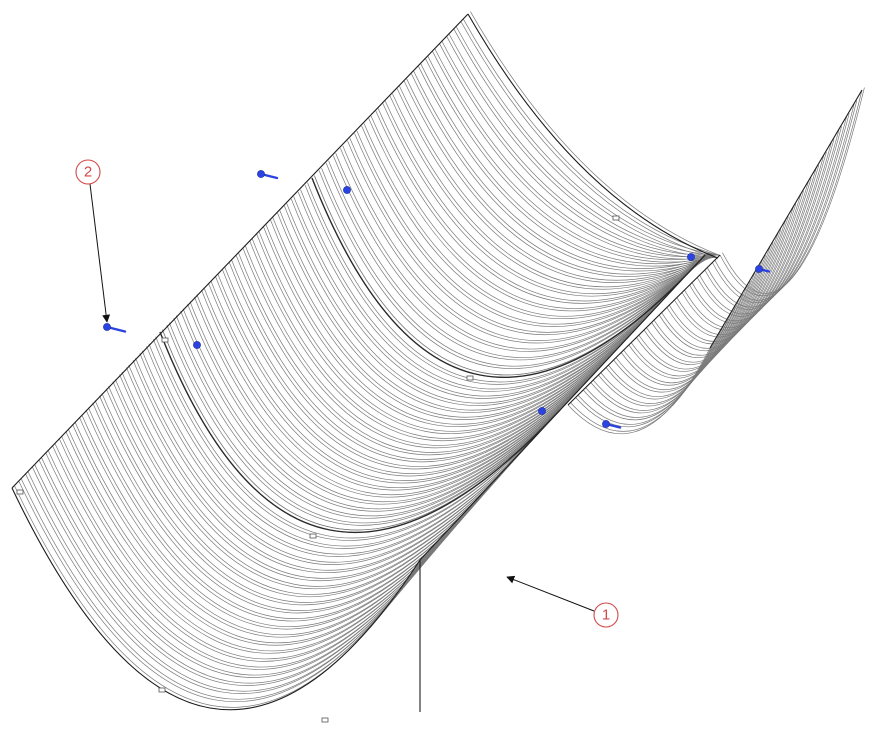  I want to click on middle-section-rib, so click(488, 298).